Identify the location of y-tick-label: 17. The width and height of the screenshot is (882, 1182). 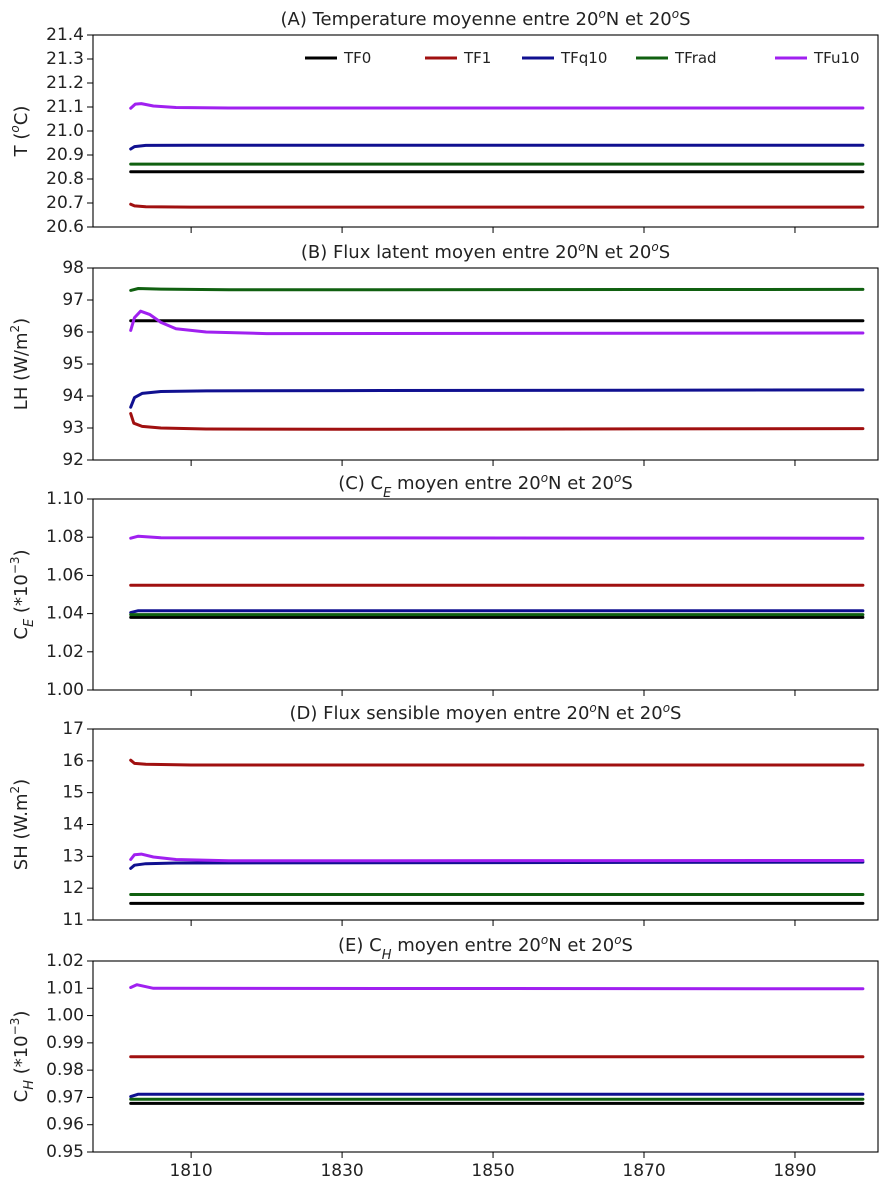
(73, 729).